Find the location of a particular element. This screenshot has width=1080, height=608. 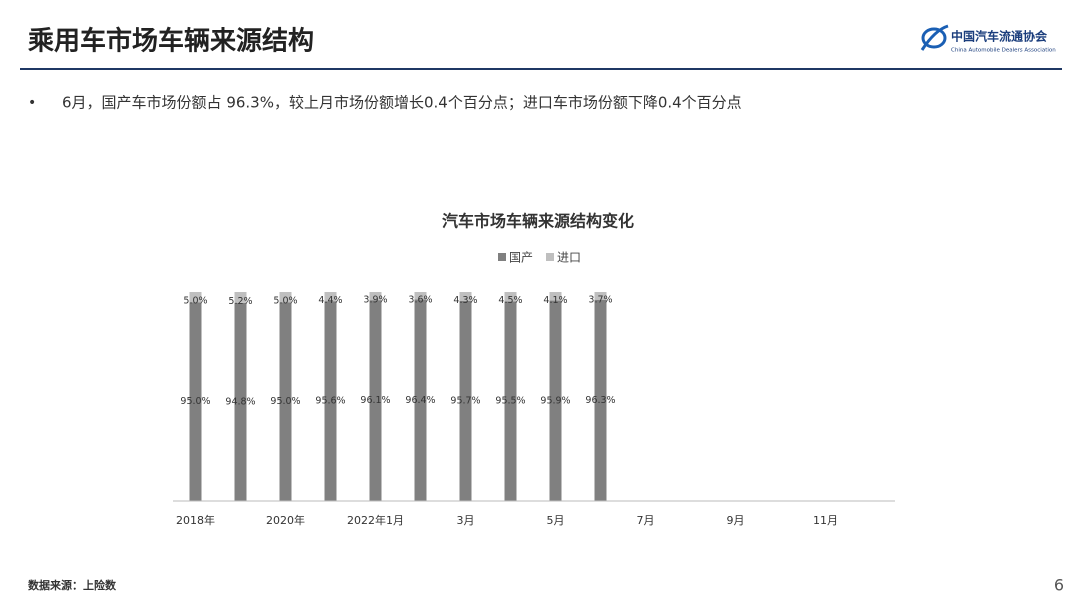

data-label: 95.6% is located at coordinates (330, 401).